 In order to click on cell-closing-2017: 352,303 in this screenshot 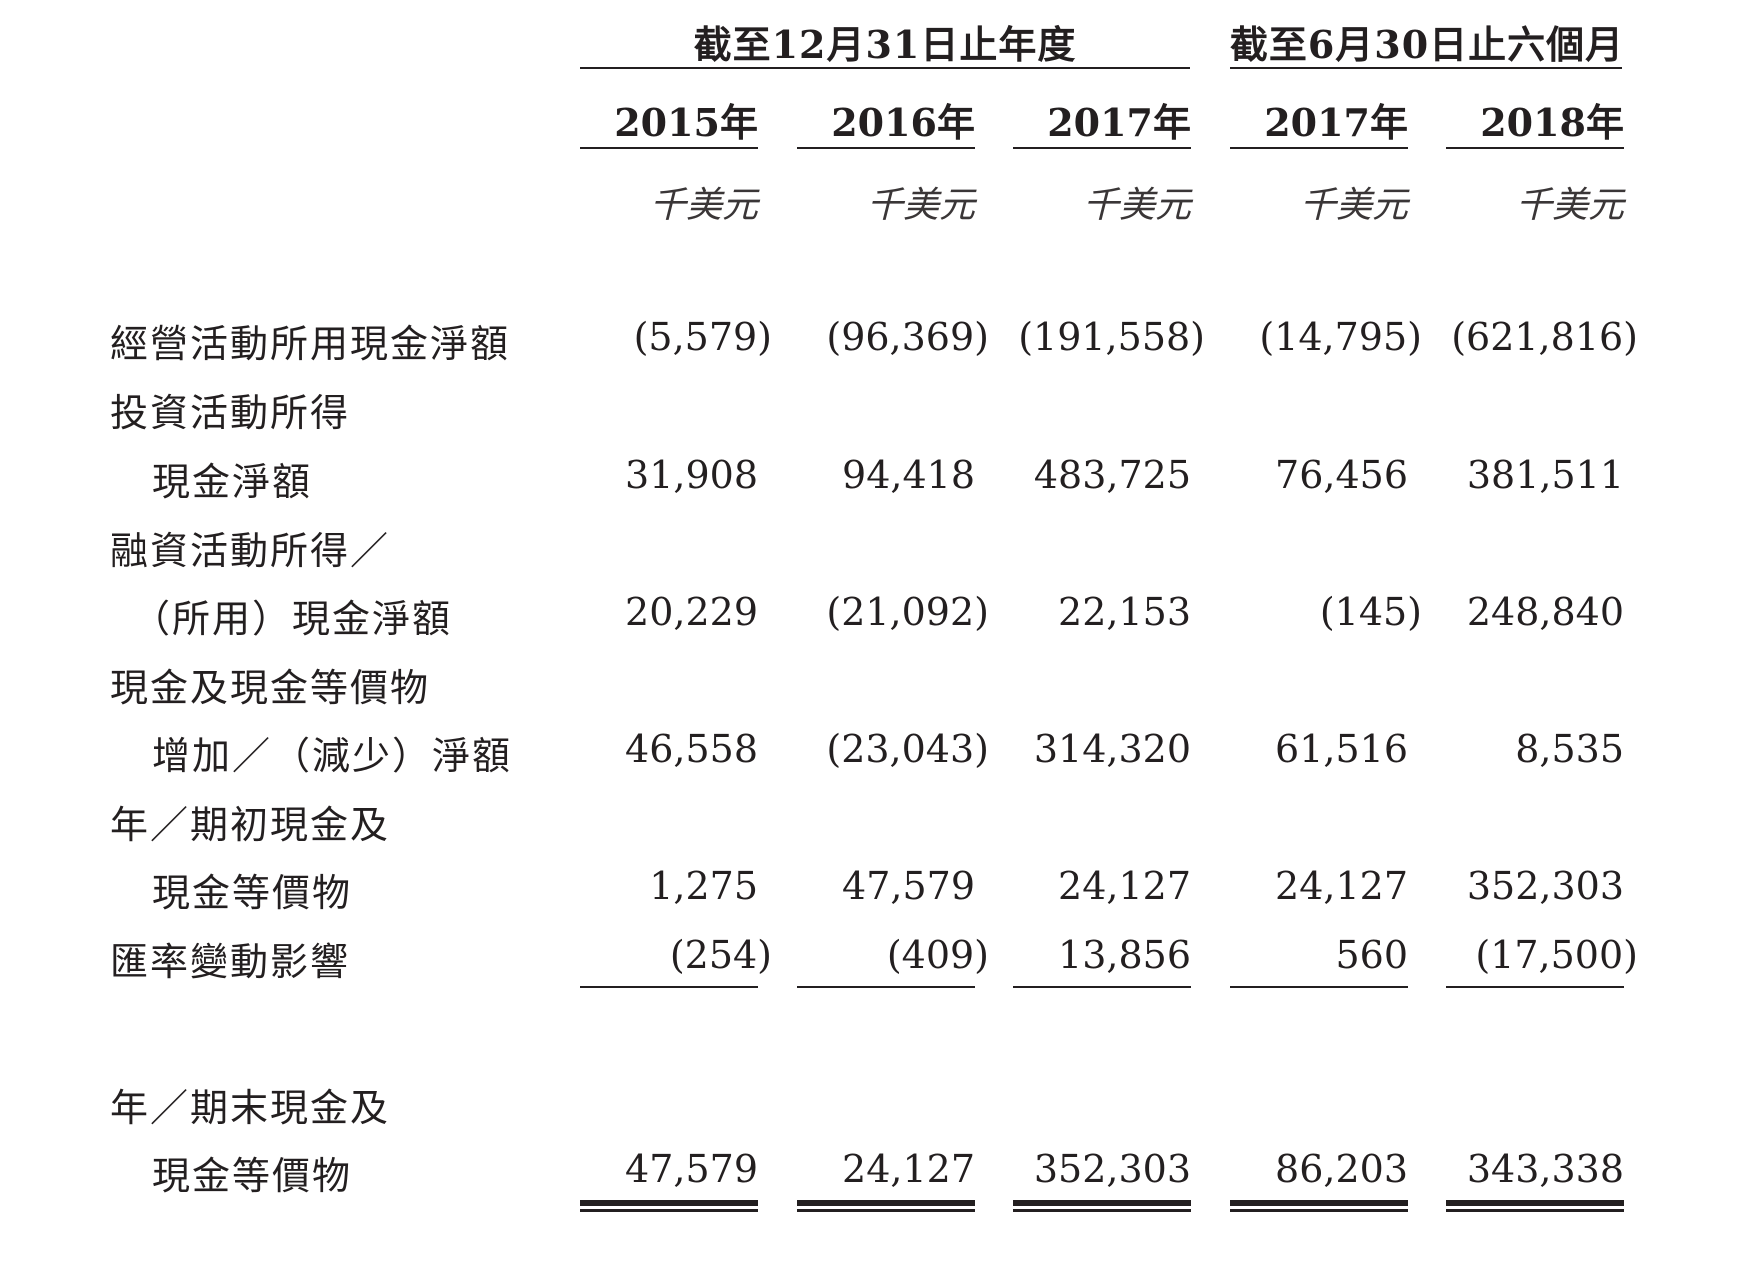, I will do `click(1112, 1169)`.